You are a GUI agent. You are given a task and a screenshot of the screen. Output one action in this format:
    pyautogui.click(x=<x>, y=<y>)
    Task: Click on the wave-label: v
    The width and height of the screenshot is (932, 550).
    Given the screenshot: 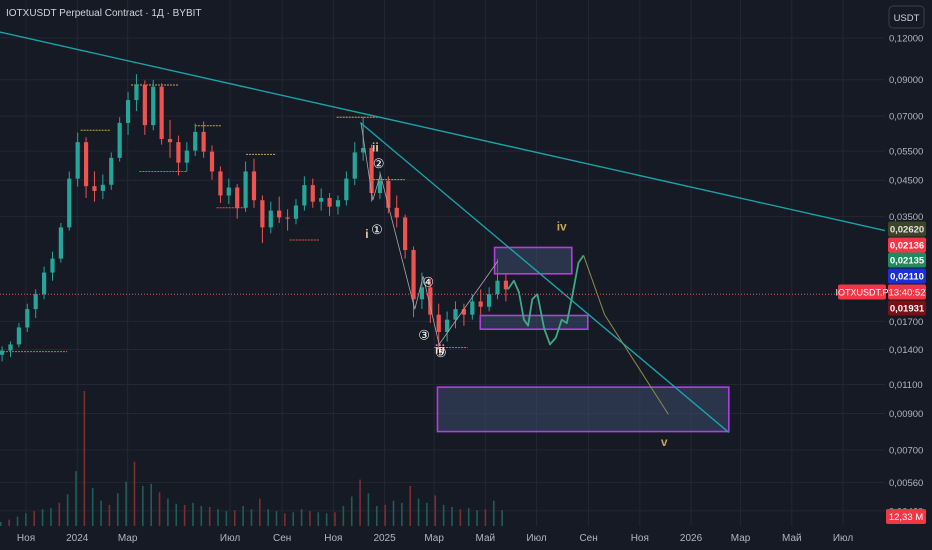 What is the action you would take?
    pyautogui.click(x=664, y=442)
    